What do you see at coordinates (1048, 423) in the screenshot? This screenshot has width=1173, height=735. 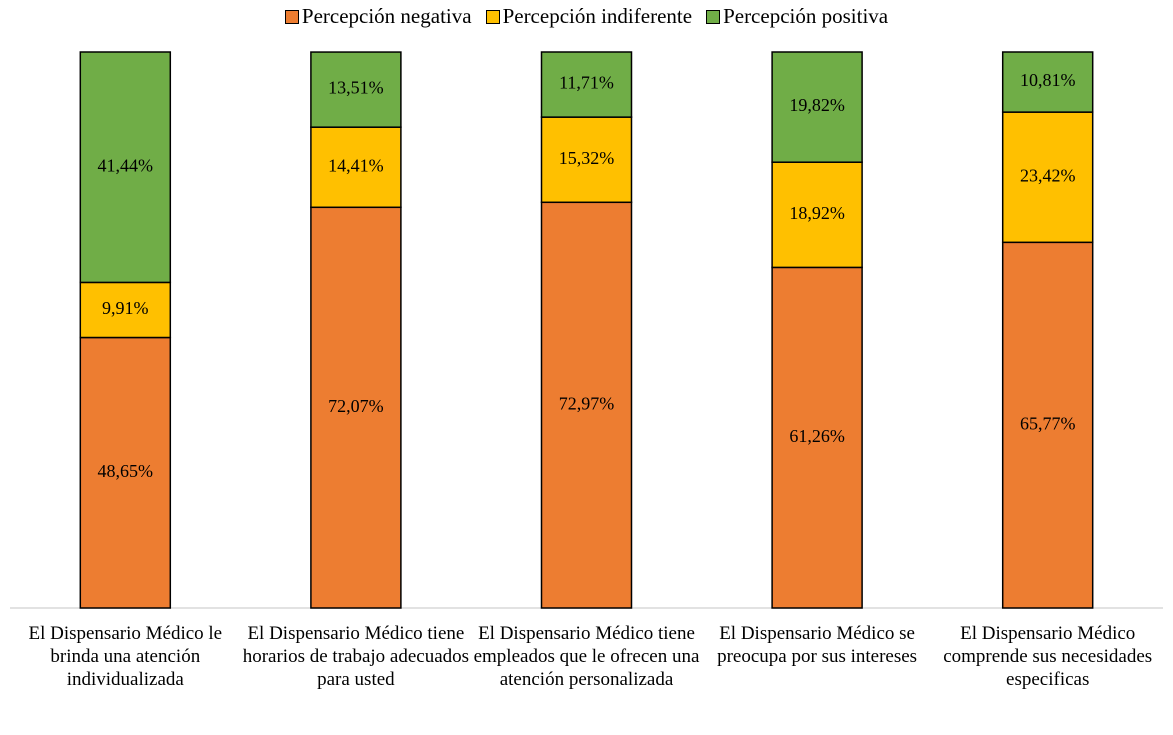 I see `data-label: 65,77%` at bounding box center [1048, 423].